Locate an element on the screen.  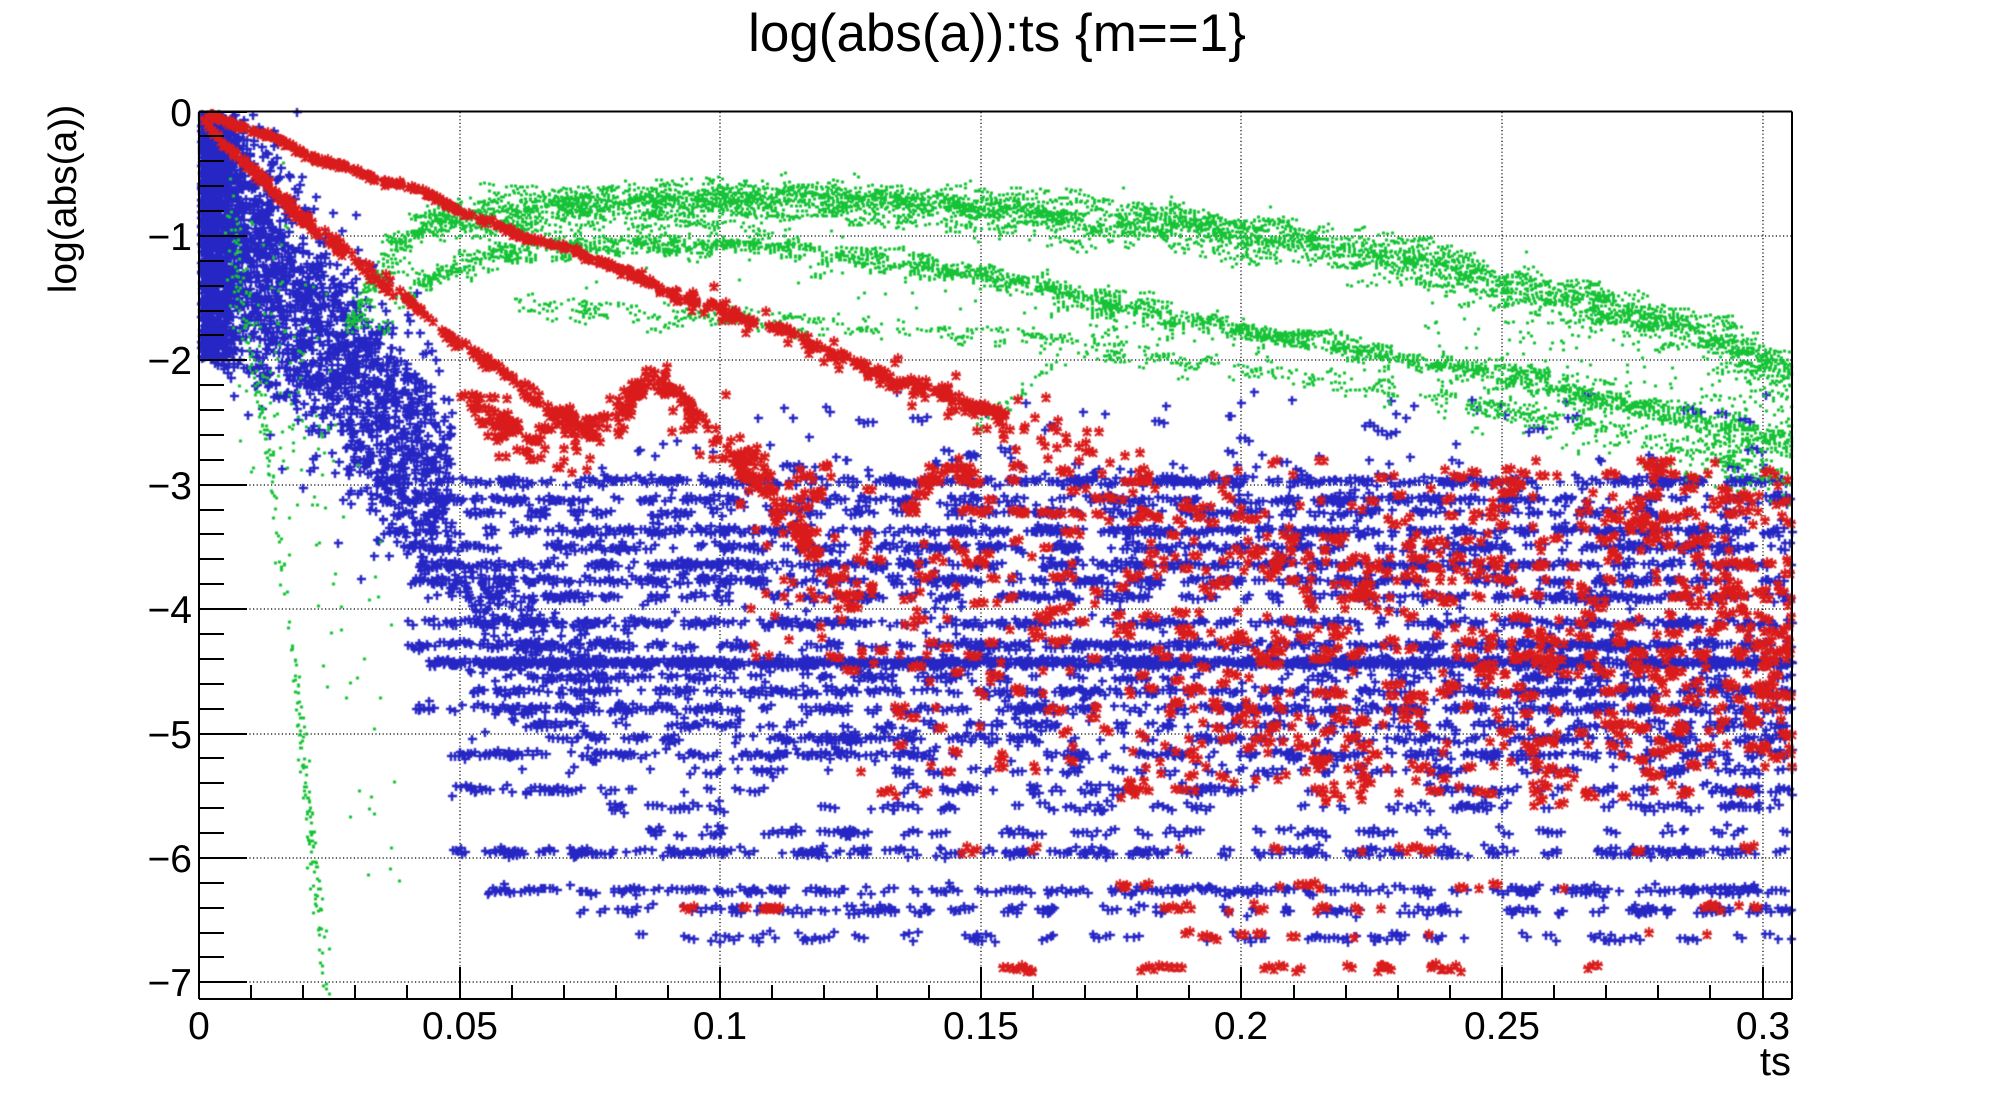
svg-text: −3 is located at coordinates (170, 486).